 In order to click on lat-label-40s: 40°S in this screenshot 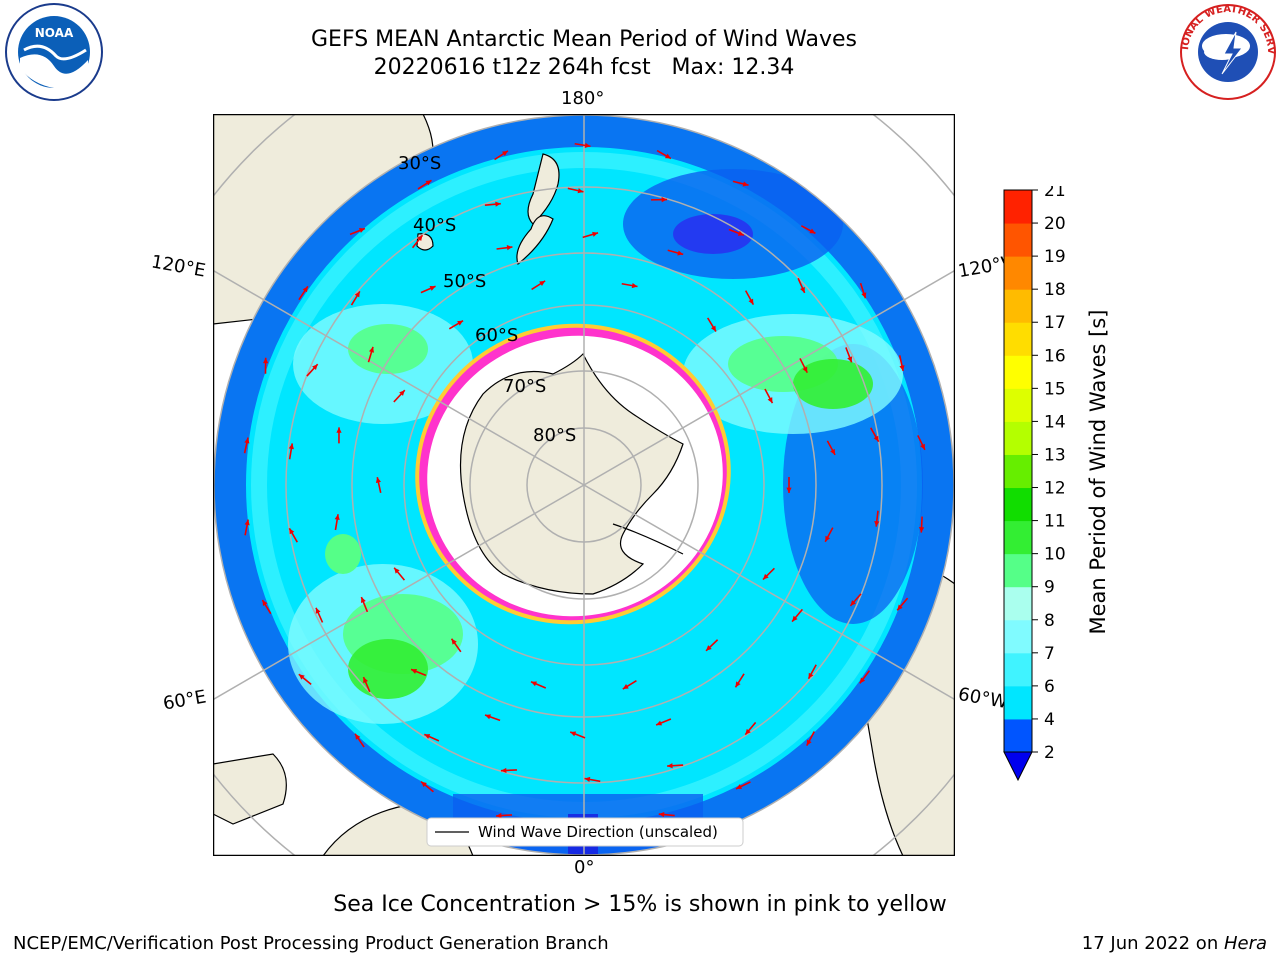, I will do `click(434, 225)`.